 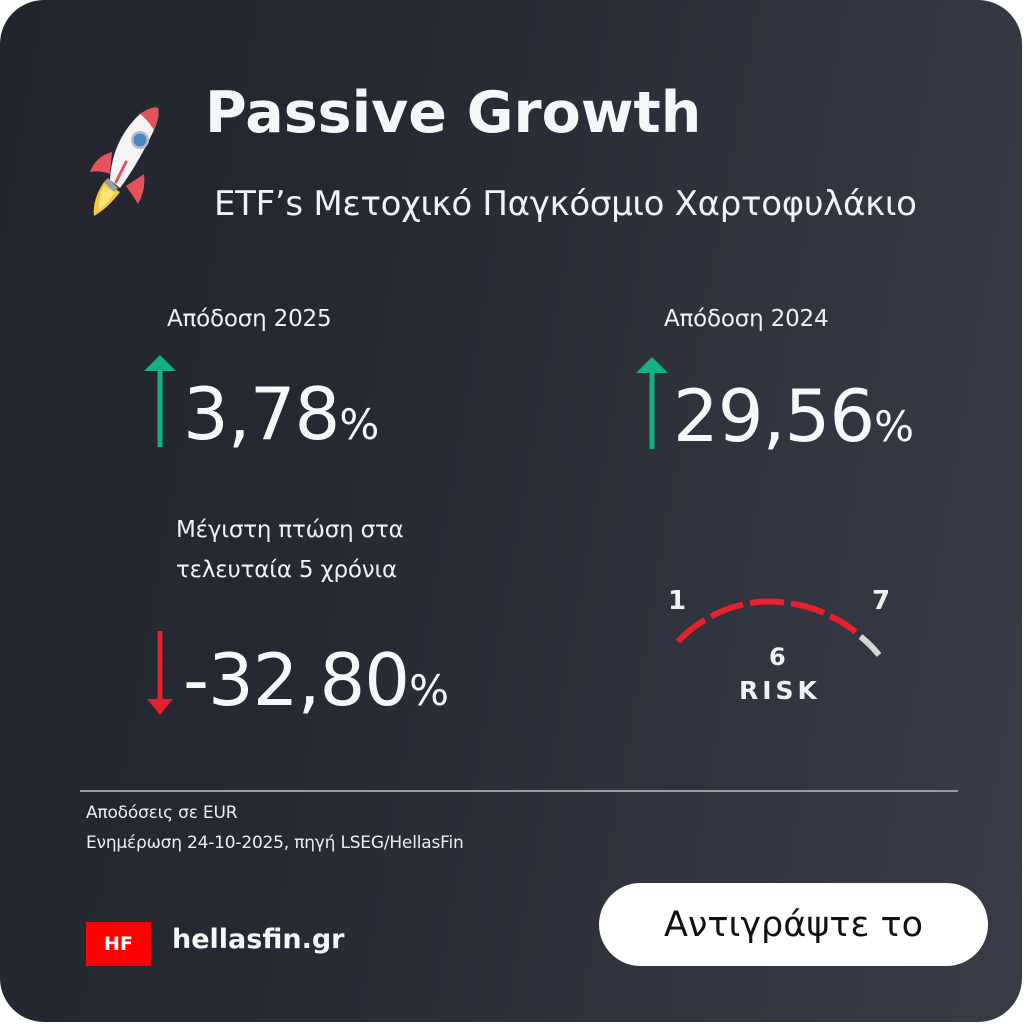 I want to click on page-title: Passive Growth, so click(x=453, y=113).